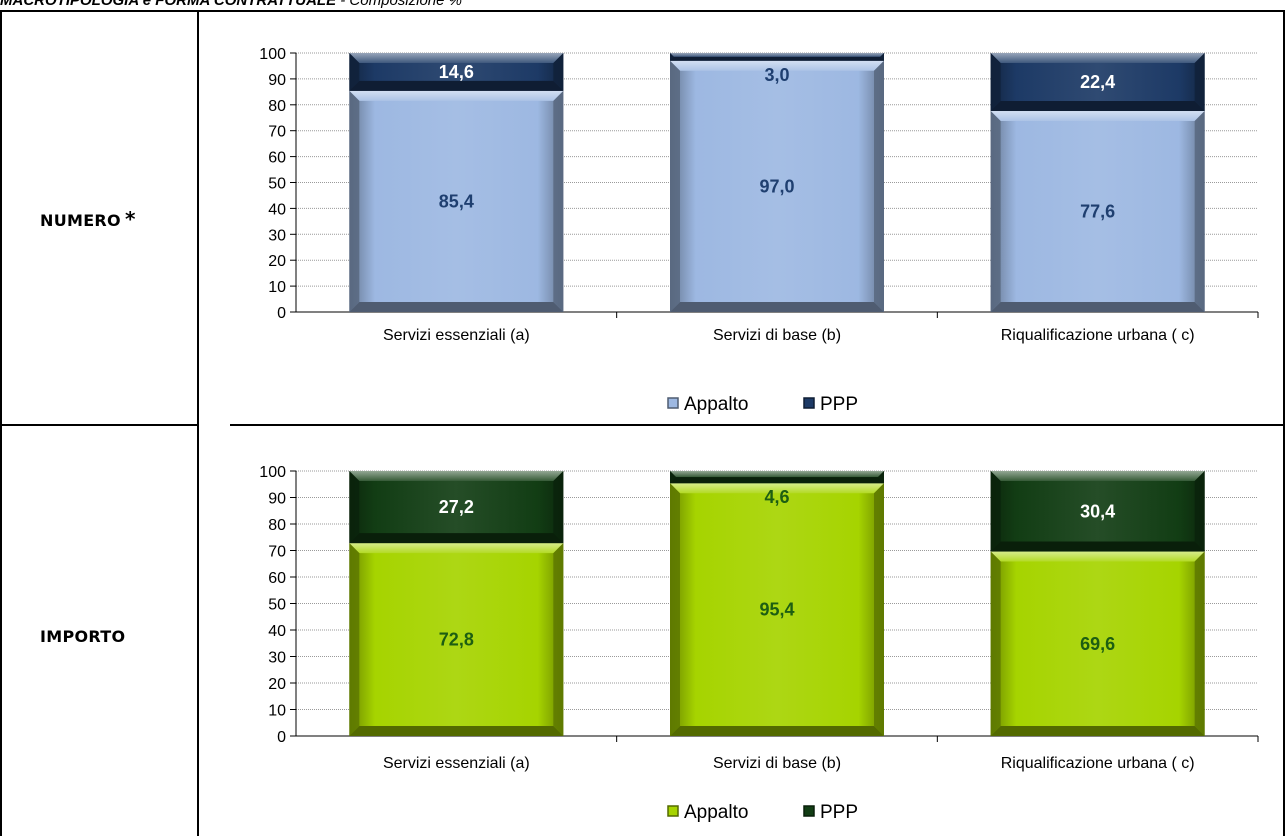 This screenshot has height=836, width=1285. What do you see at coordinates (168, 4) in the screenshot?
I see `page-title-main: MACROTIPOLOGIA e FORMA CONTRATTUALE` at bounding box center [168, 4].